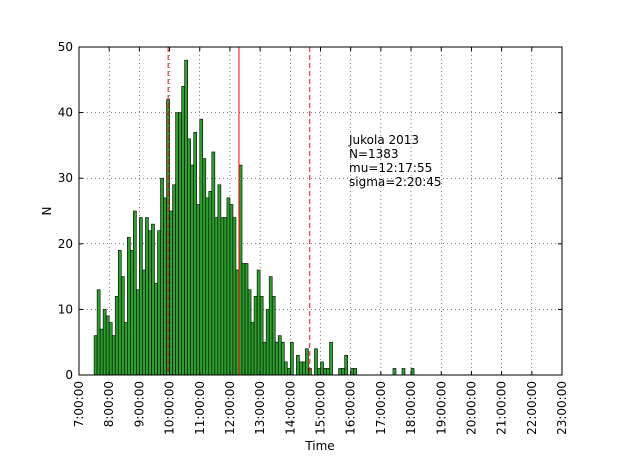 This screenshot has width=624, height=468. Describe the element at coordinates (65, 113) in the screenshot. I see `y-tick-label: 40` at that location.